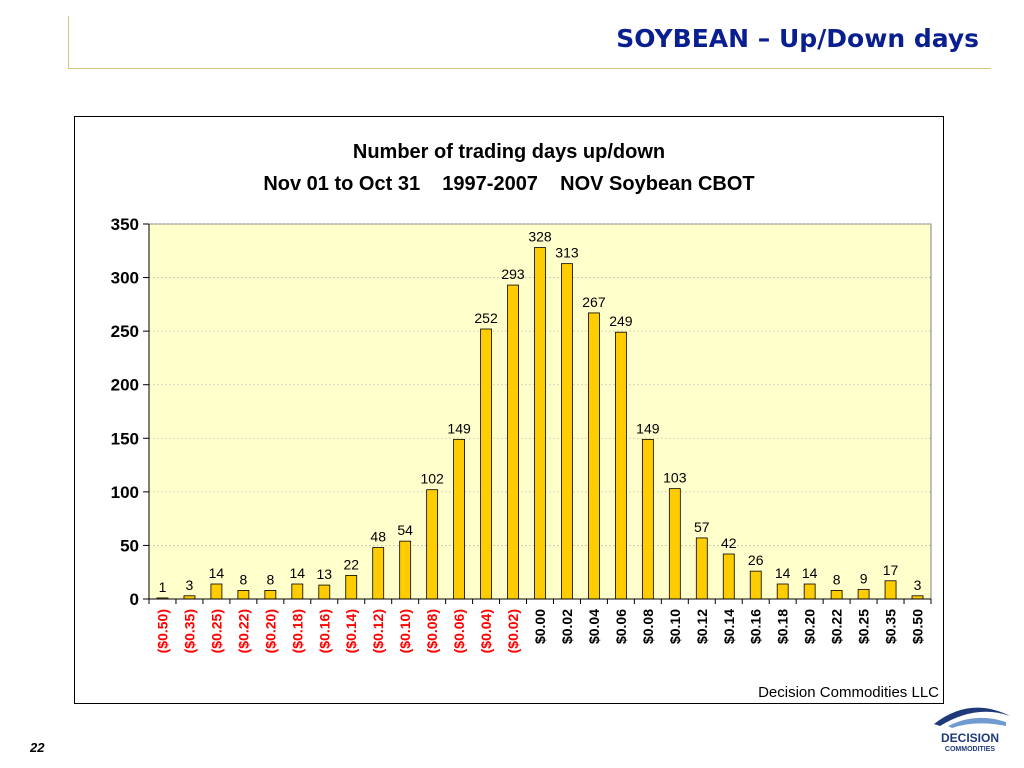 This screenshot has width=1024, height=768. I want to click on x-tick-label: $0.16, so click(756, 626).